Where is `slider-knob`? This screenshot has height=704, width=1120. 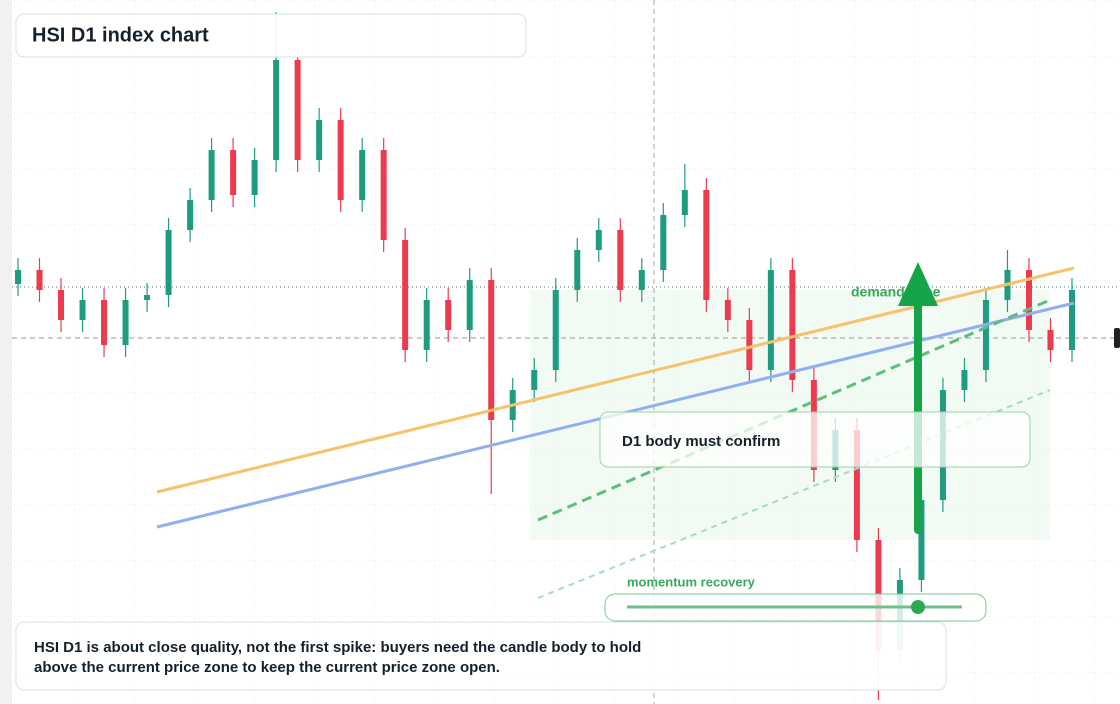 slider-knob is located at coordinates (918, 607).